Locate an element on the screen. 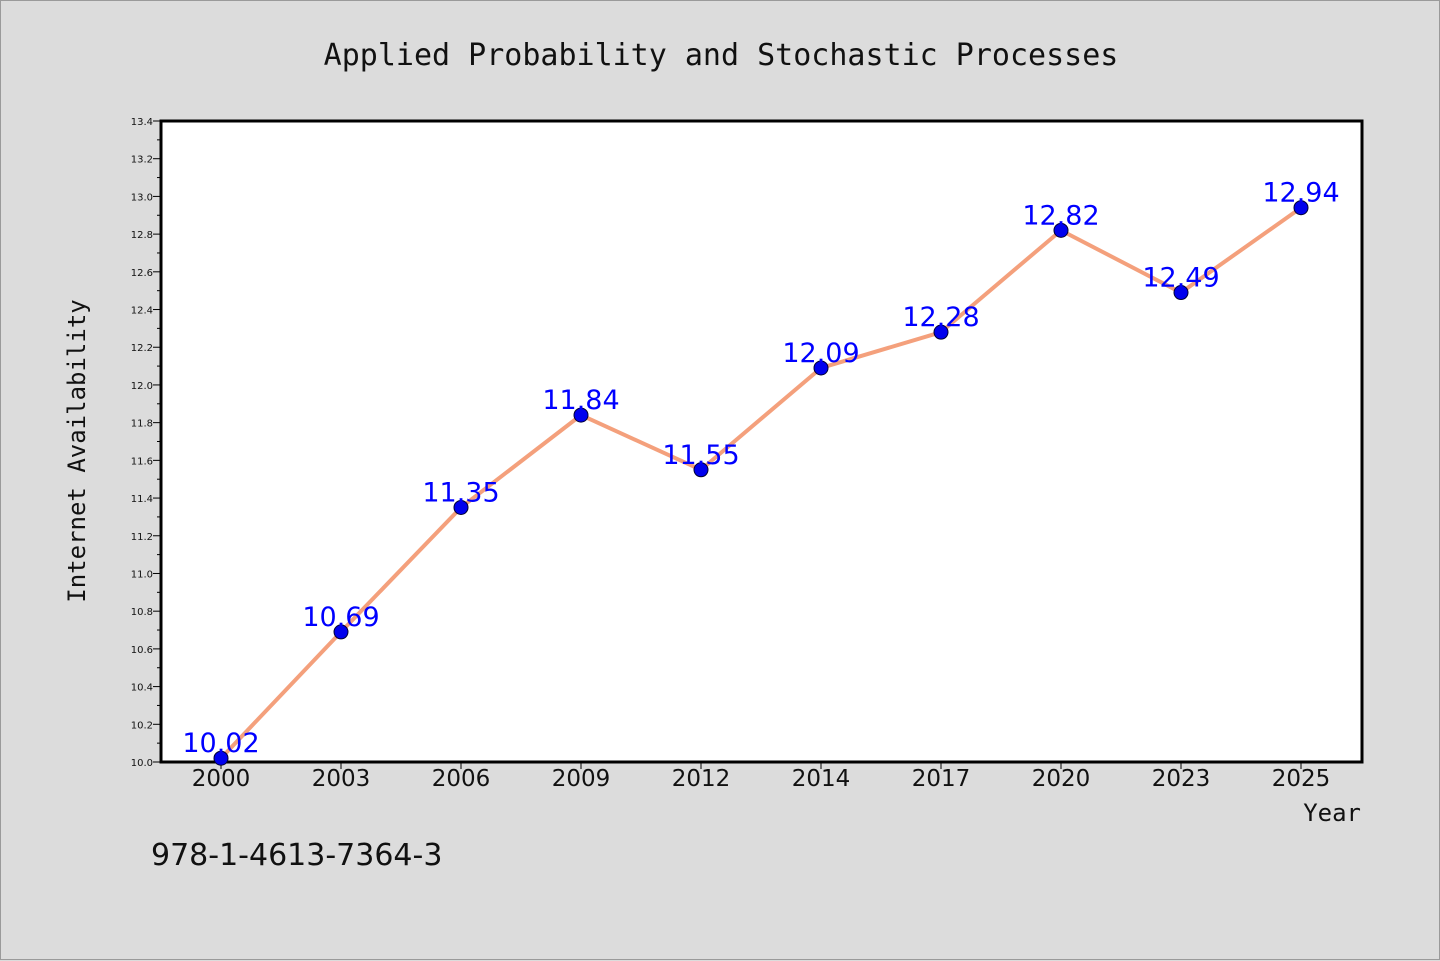 This screenshot has width=1440, height=961. data-label: 12.09 is located at coordinates (820, 353).